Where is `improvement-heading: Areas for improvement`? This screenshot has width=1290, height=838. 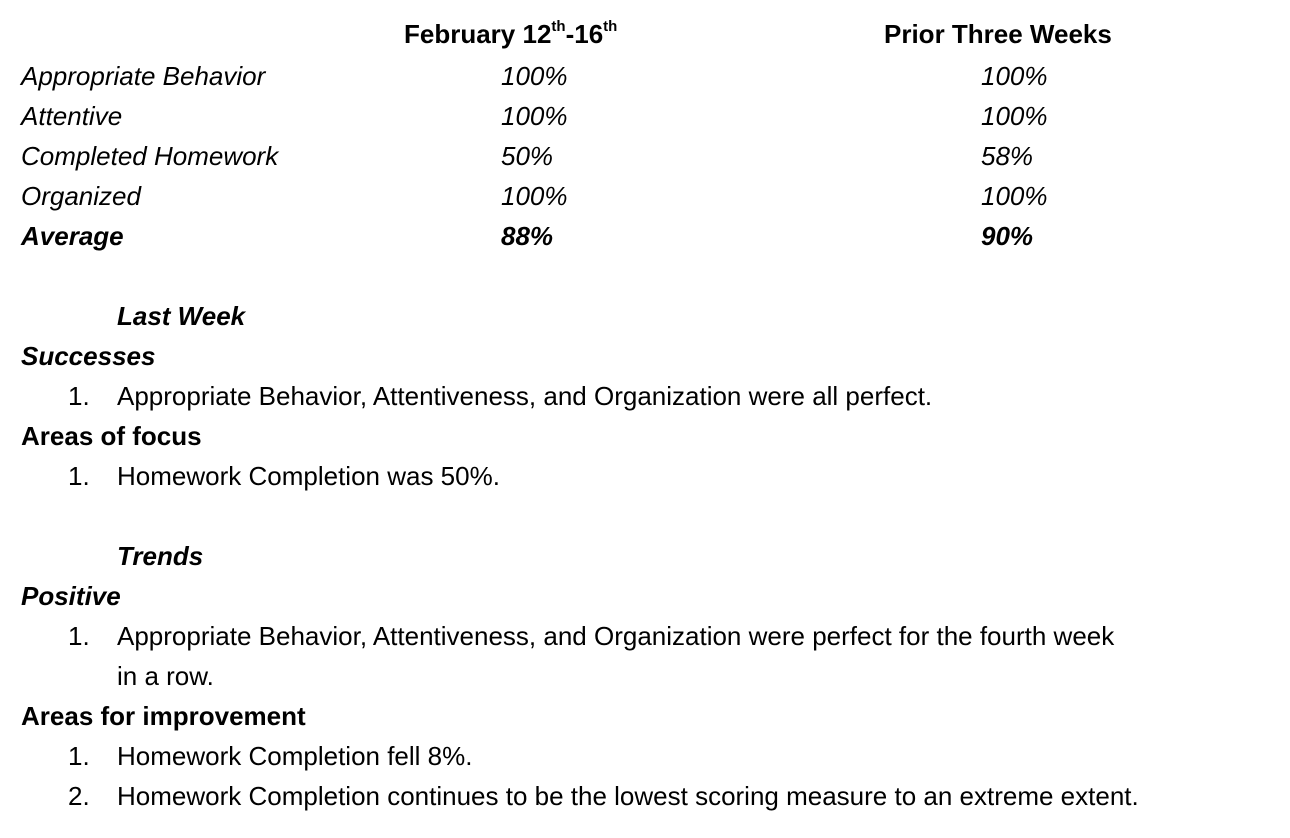 improvement-heading: Areas for improvement is located at coordinates (163, 716).